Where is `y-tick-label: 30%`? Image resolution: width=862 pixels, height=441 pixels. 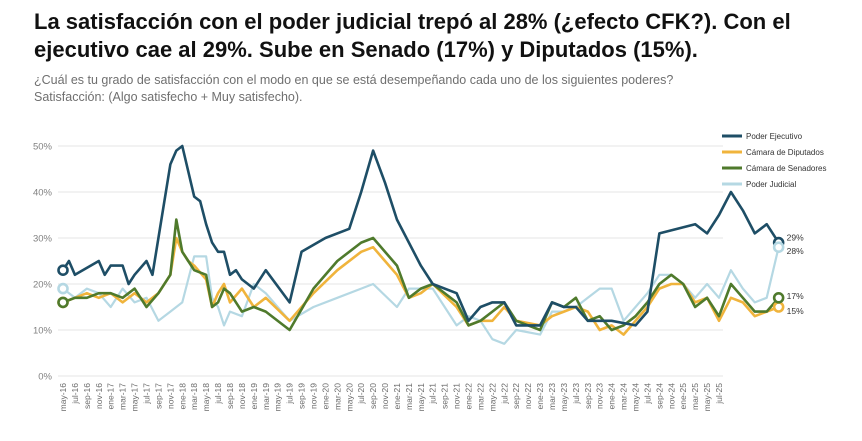 y-tick-label: 30% is located at coordinates (43, 239).